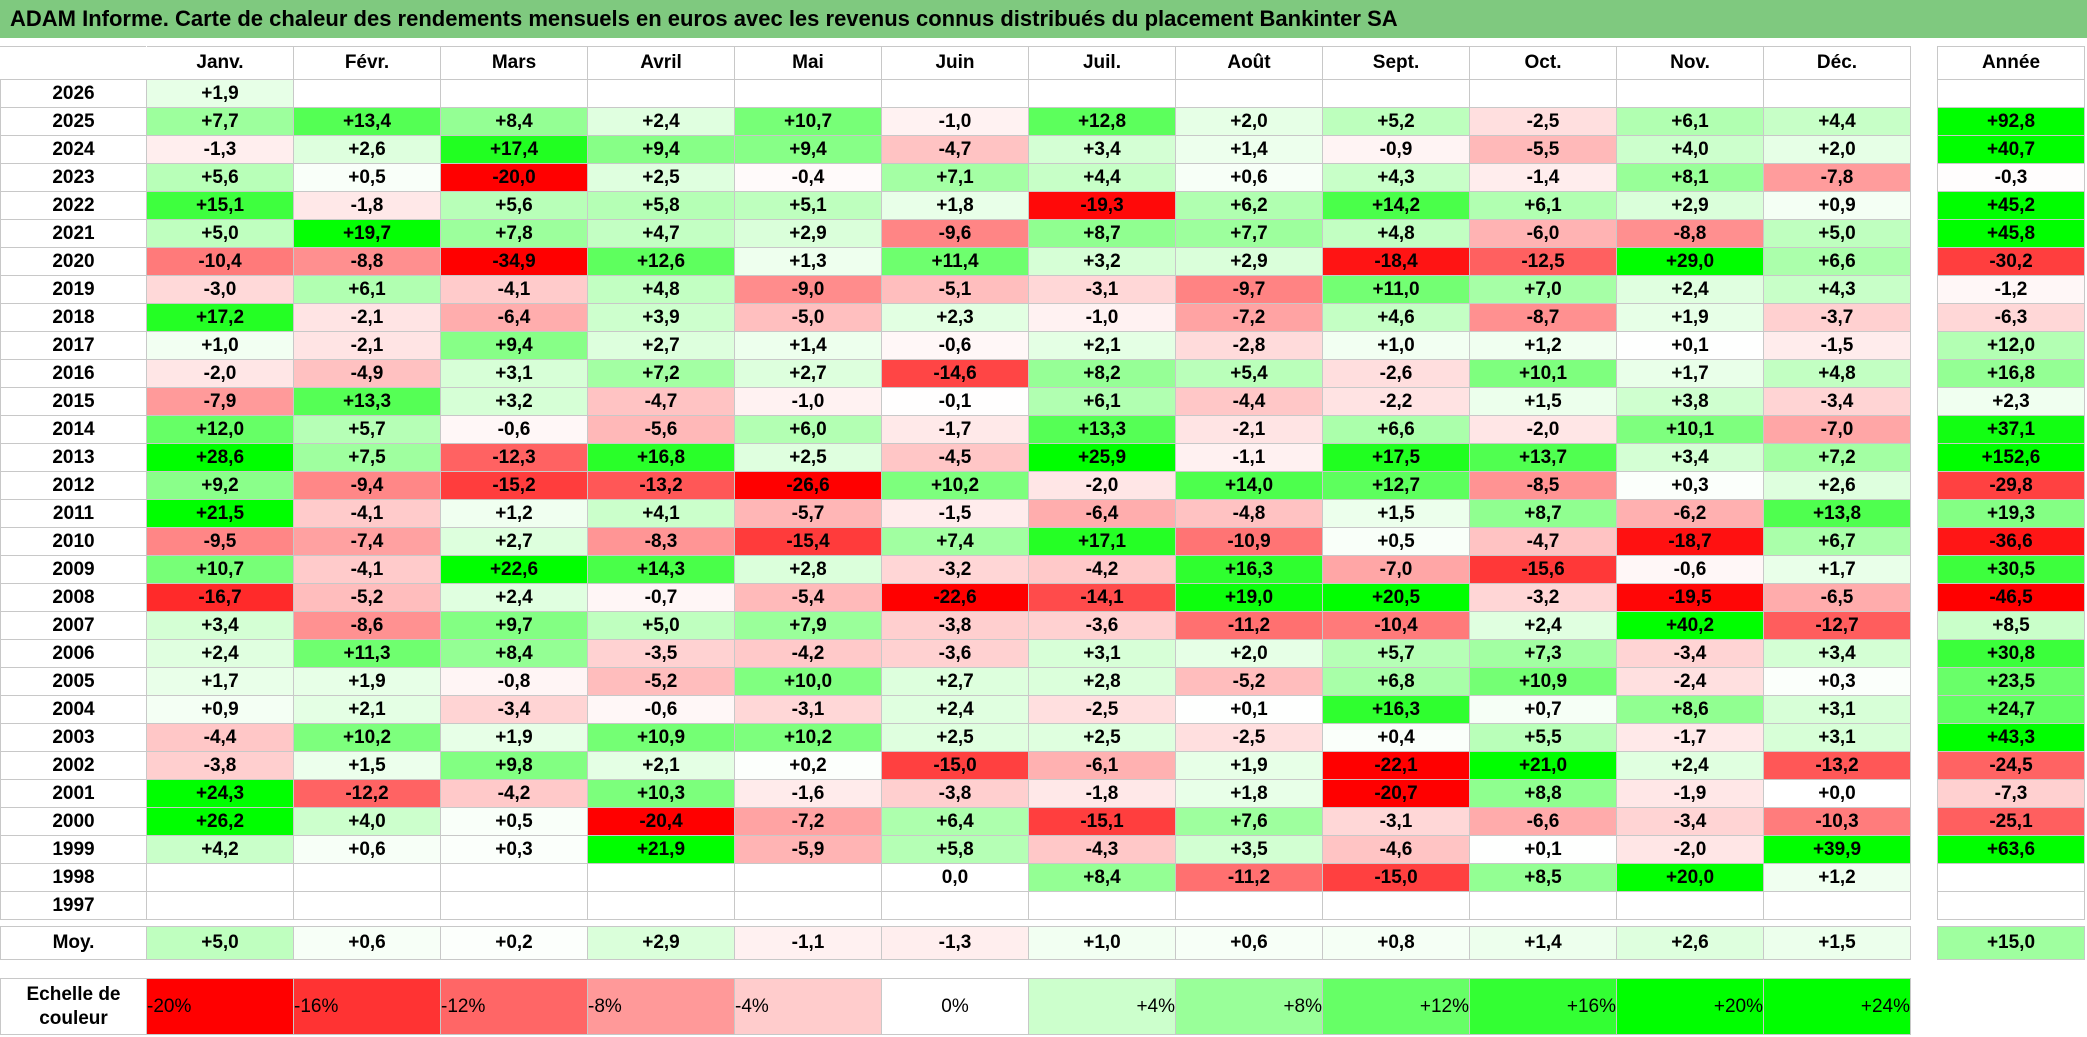  Describe the element at coordinates (1102, 457) in the screenshot. I see `heatmap-cell: +25,9` at that location.